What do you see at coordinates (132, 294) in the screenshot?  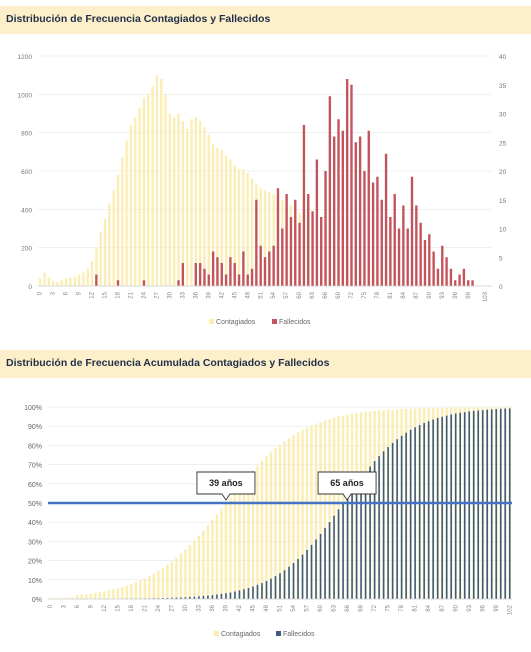 I see `chart1-x-tick: 21` at bounding box center [132, 294].